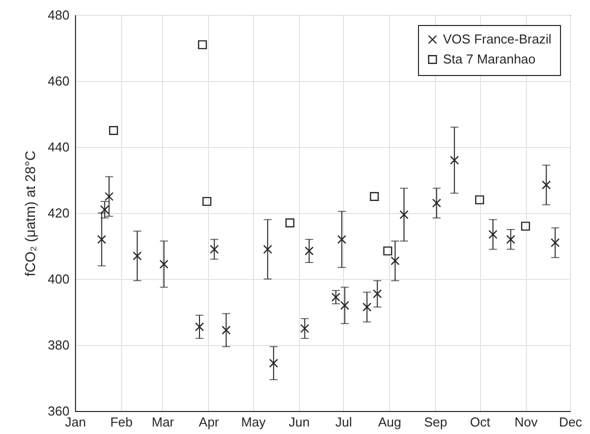  I want to click on x-tick-label: Jun, so click(299, 422).